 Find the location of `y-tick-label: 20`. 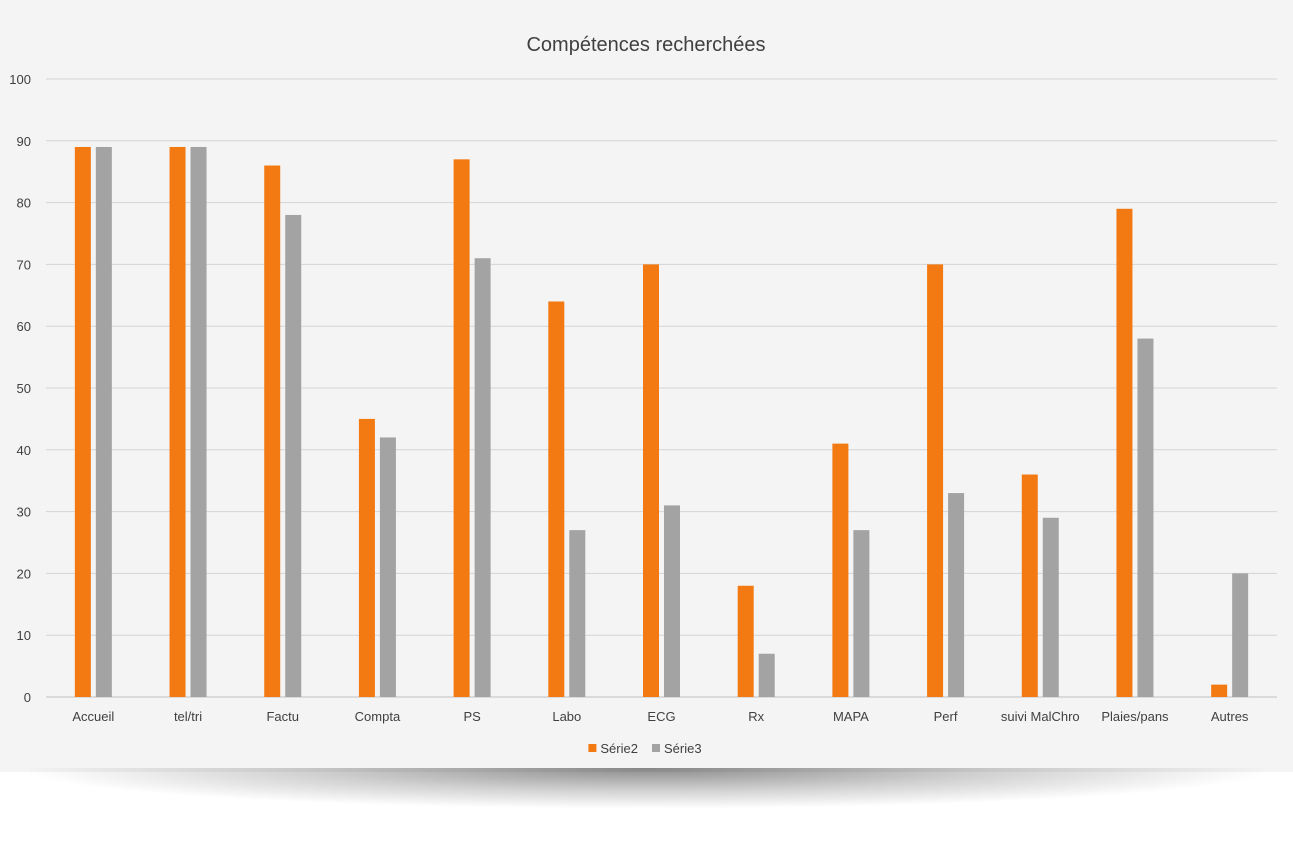

y-tick-label: 20 is located at coordinates (24, 573).